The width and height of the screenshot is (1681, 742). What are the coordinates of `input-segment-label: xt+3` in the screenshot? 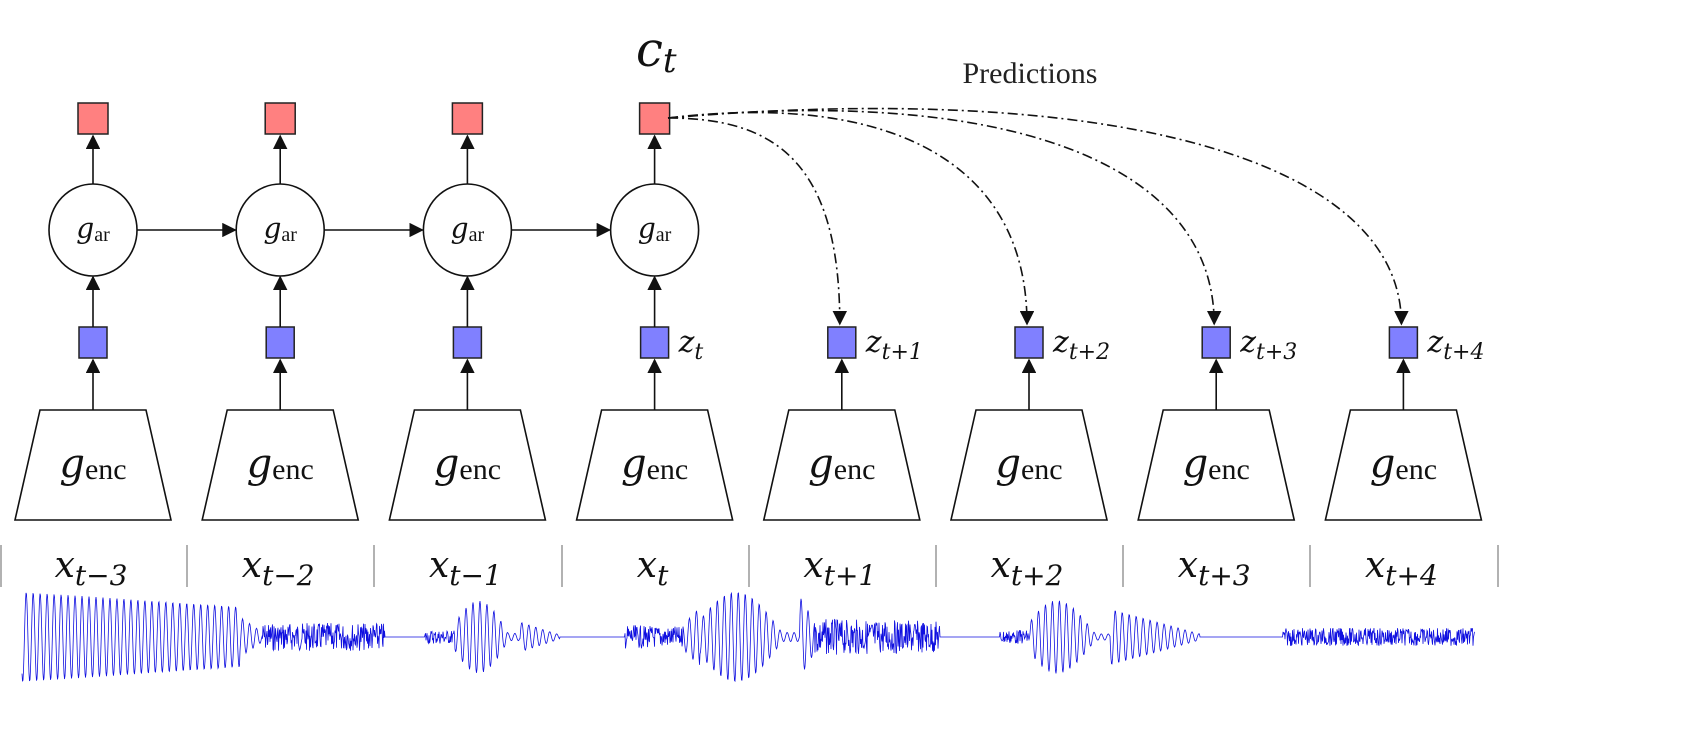 It's located at (1214, 568).